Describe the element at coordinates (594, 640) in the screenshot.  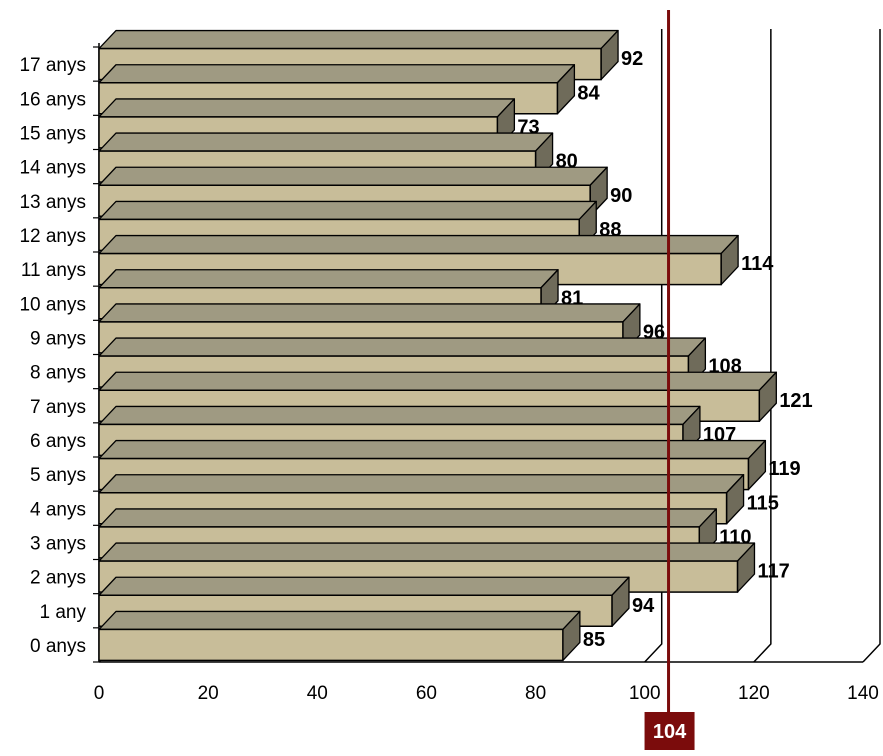
I see `data-label: 85` at that location.